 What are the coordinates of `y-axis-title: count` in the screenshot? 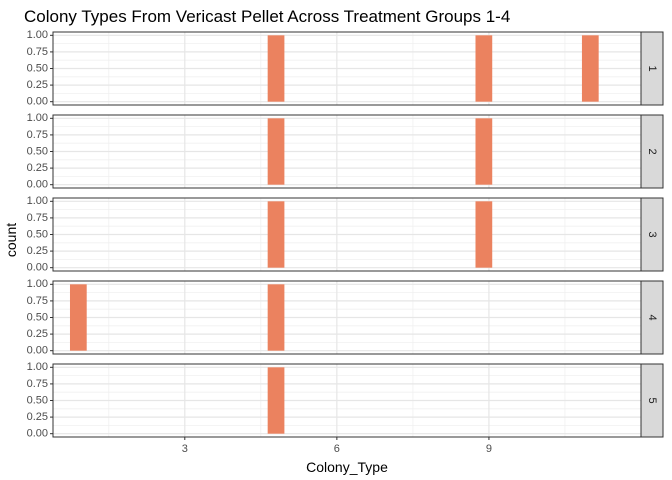 It's located at (11, 240).